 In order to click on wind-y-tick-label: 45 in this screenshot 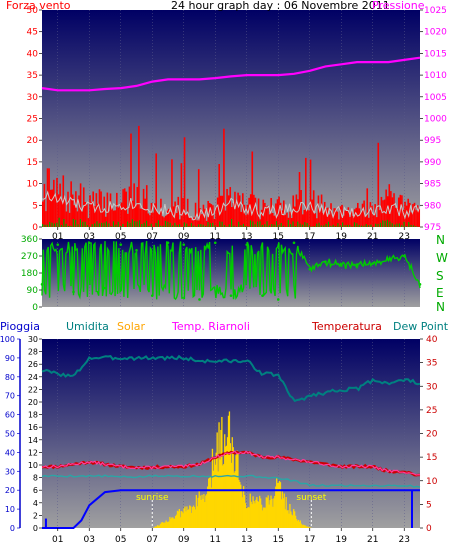, I will do `click(32, 33)`.